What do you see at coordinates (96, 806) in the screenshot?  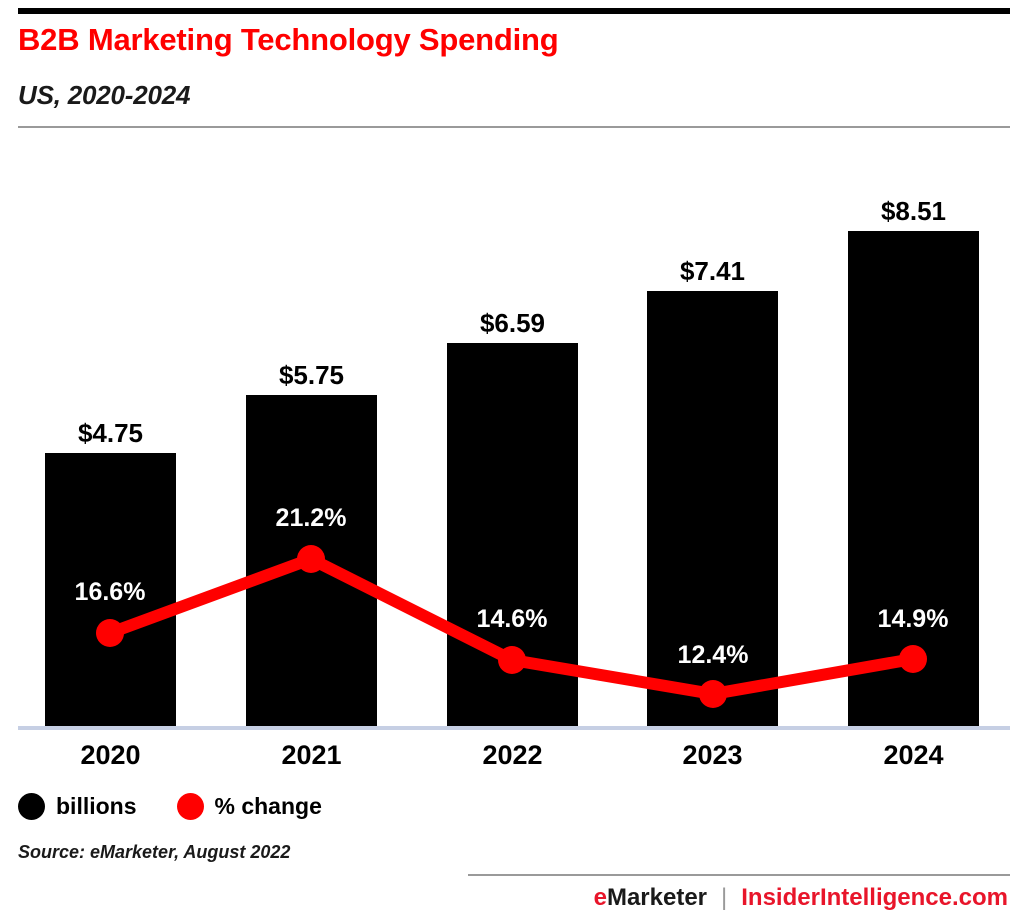 I see `legend-label: billions` at bounding box center [96, 806].